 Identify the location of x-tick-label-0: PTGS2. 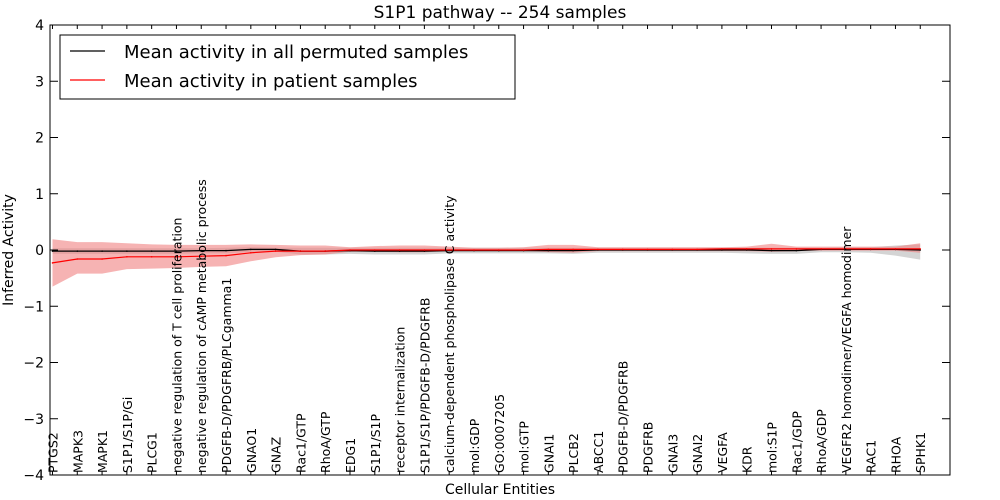
(53, 452).